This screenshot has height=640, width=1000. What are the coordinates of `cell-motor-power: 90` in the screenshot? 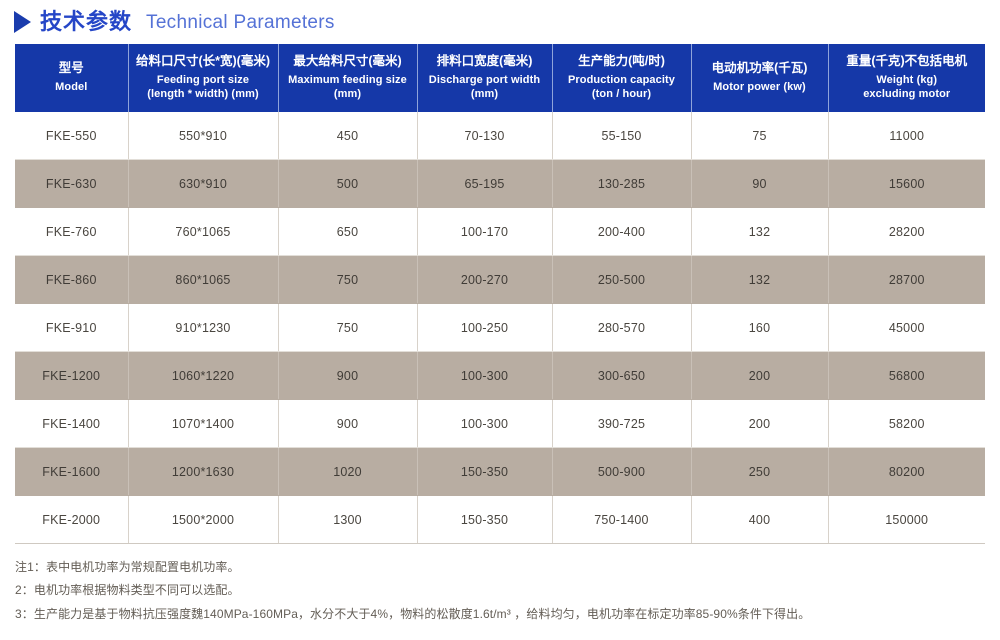 It's located at (760, 183).